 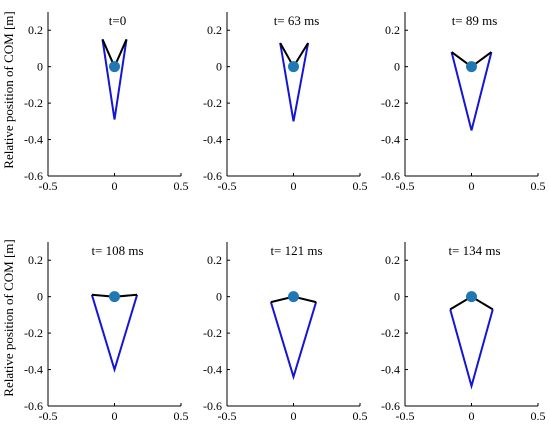 What do you see at coordinates (475, 20) in the screenshot?
I see `subplot-title: t= 89 ms` at bounding box center [475, 20].